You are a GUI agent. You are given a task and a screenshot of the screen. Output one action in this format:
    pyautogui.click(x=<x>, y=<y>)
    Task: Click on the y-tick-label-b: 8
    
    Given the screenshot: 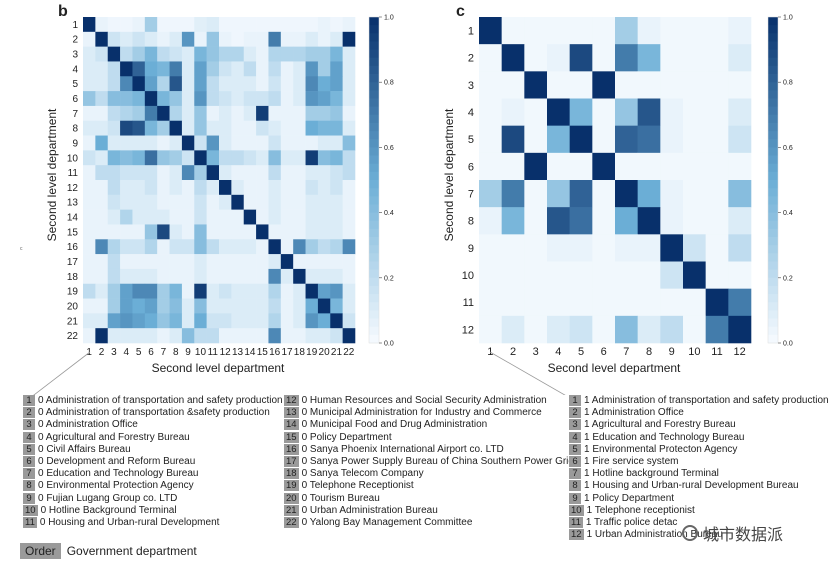 What is the action you would take?
    pyautogui.click(x=75, y=129)
    